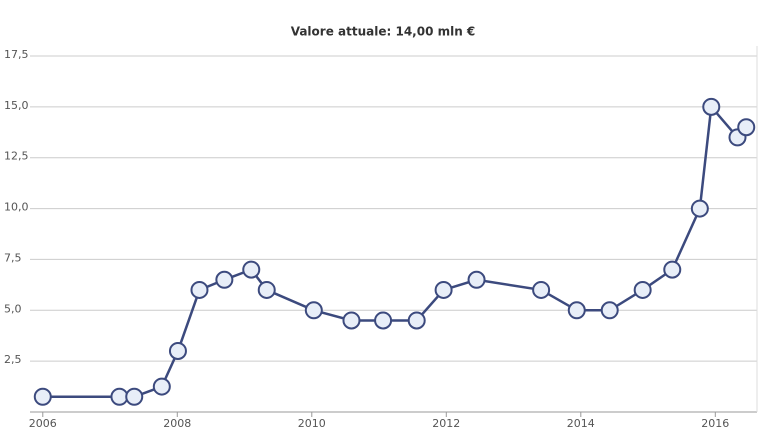 This screenshot has height=446, width=767. What do you see at coordinates (13, 359) in the screenshot?
I see `y-tick-label: 2,5` at bounding box center [13, 359].